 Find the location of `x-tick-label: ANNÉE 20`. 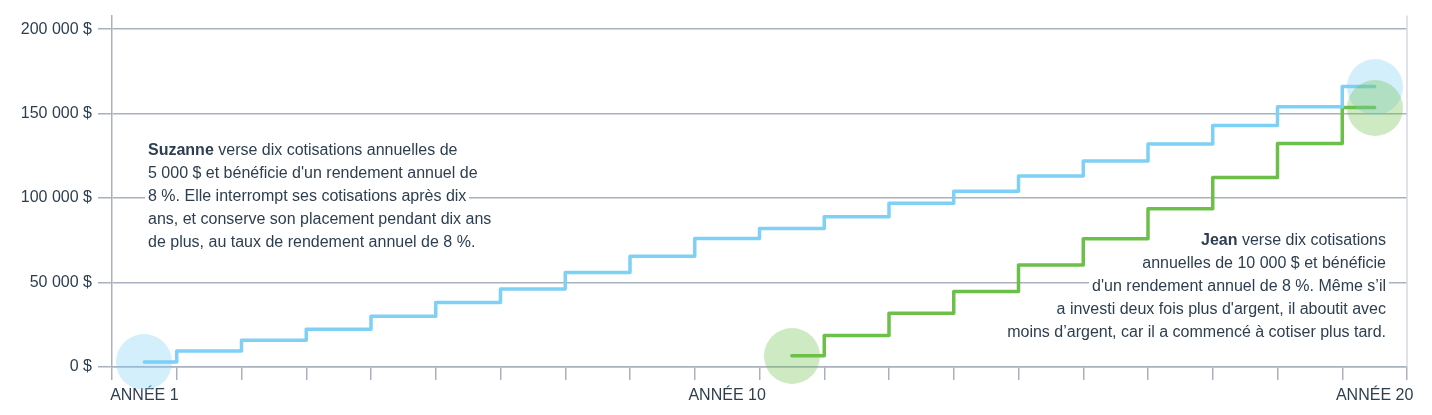

x-tick-label: ANNÉE 20 is located at coordinates (1374, 394).